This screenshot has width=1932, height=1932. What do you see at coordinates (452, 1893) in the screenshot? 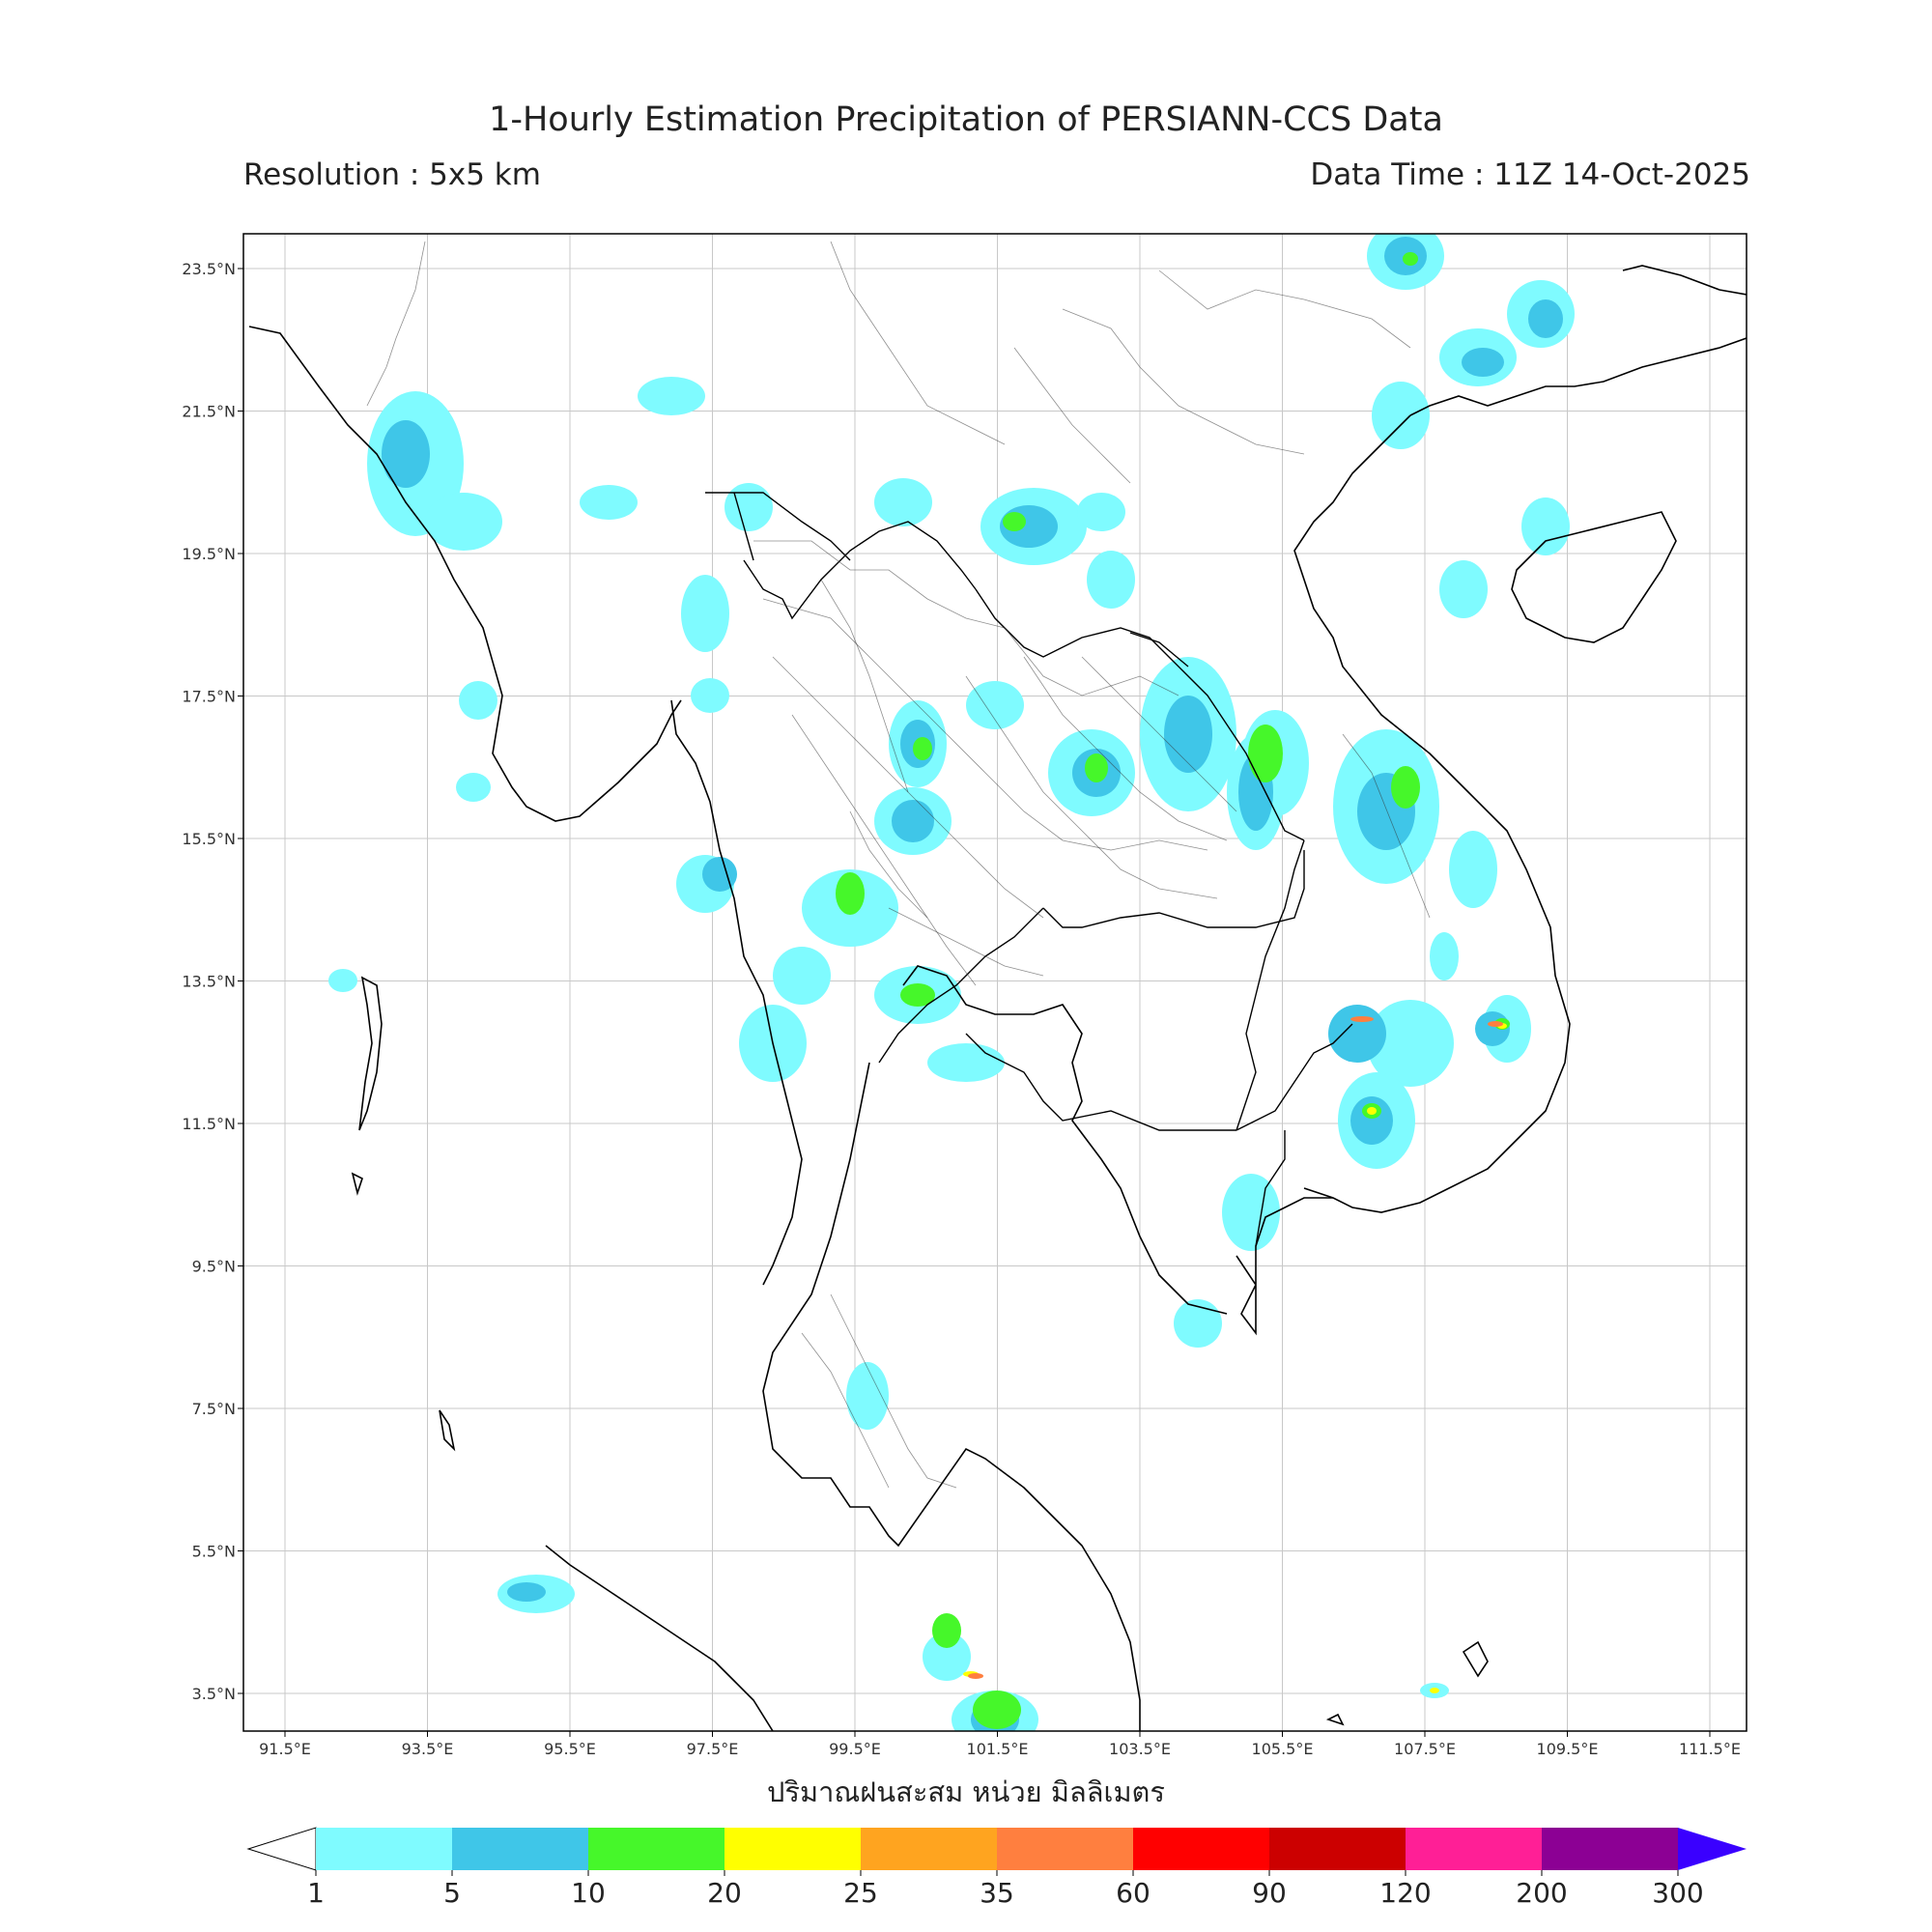
I see `colorbar-label: 5` at bounding box center [452, 1893].